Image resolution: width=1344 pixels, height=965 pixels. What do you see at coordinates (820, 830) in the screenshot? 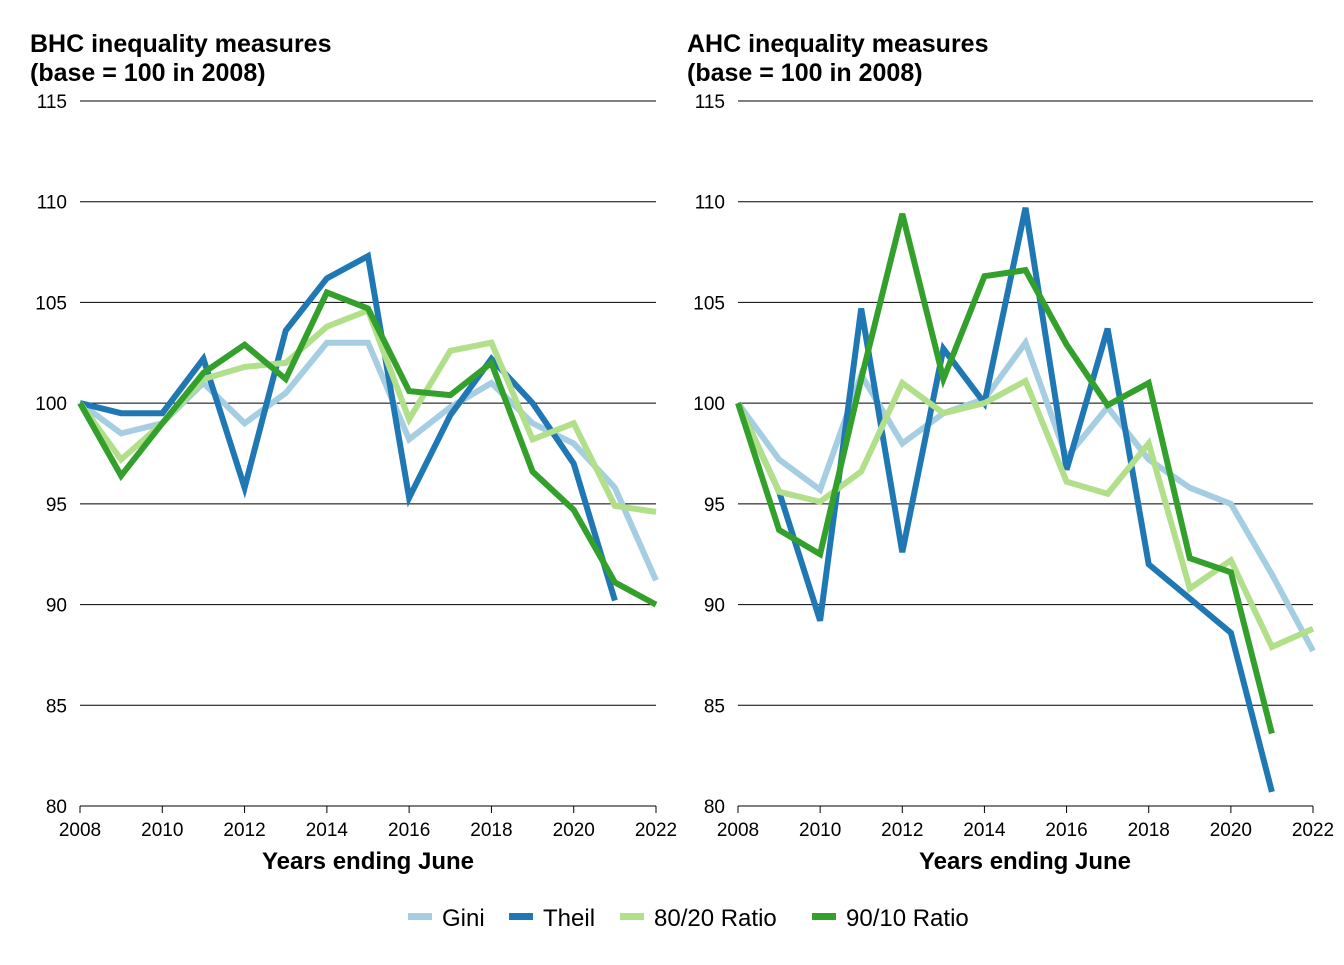
I see `ahc-x-tick-label: 2010` at bounding box center [820, 830].